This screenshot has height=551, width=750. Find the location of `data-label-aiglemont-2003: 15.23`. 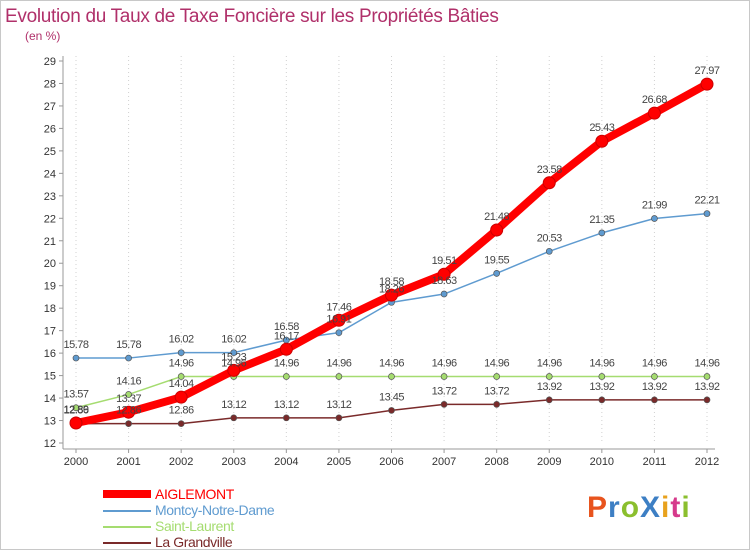

data-label-aiglemont-2003: 15.23 is located at coordinates (233, 357).